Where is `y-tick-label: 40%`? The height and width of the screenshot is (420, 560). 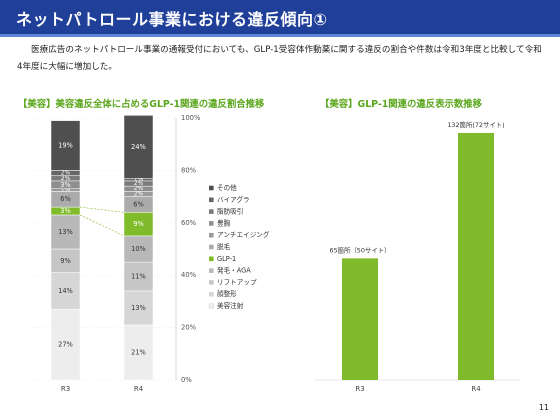 y-tick-label: 40% is located at coordinates (189, 275).